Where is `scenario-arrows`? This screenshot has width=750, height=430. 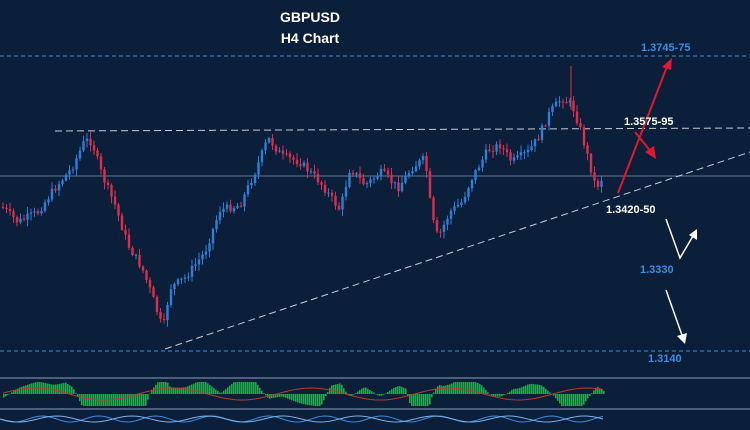 scenario-arrows is located at coordinates (657, 201).